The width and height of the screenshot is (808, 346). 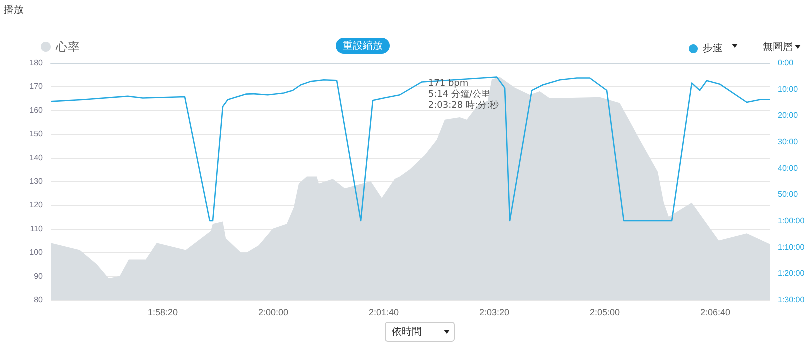 I want to click on x-tick-label: 1:58:20, so click(x=163, y=313).